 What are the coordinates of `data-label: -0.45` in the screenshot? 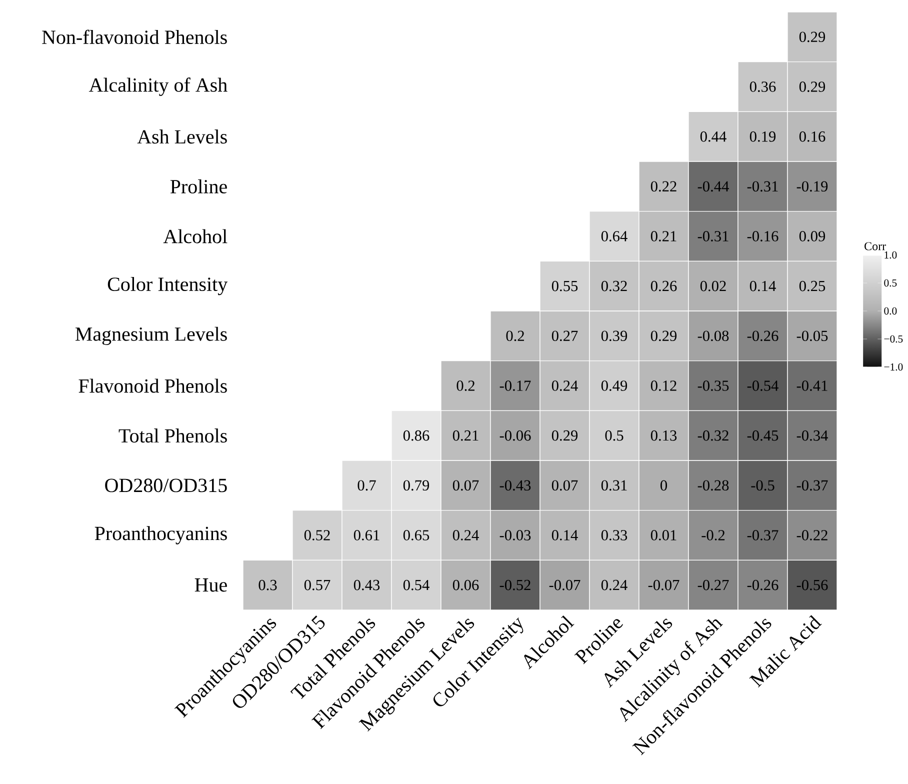 It's located at (762, 435).